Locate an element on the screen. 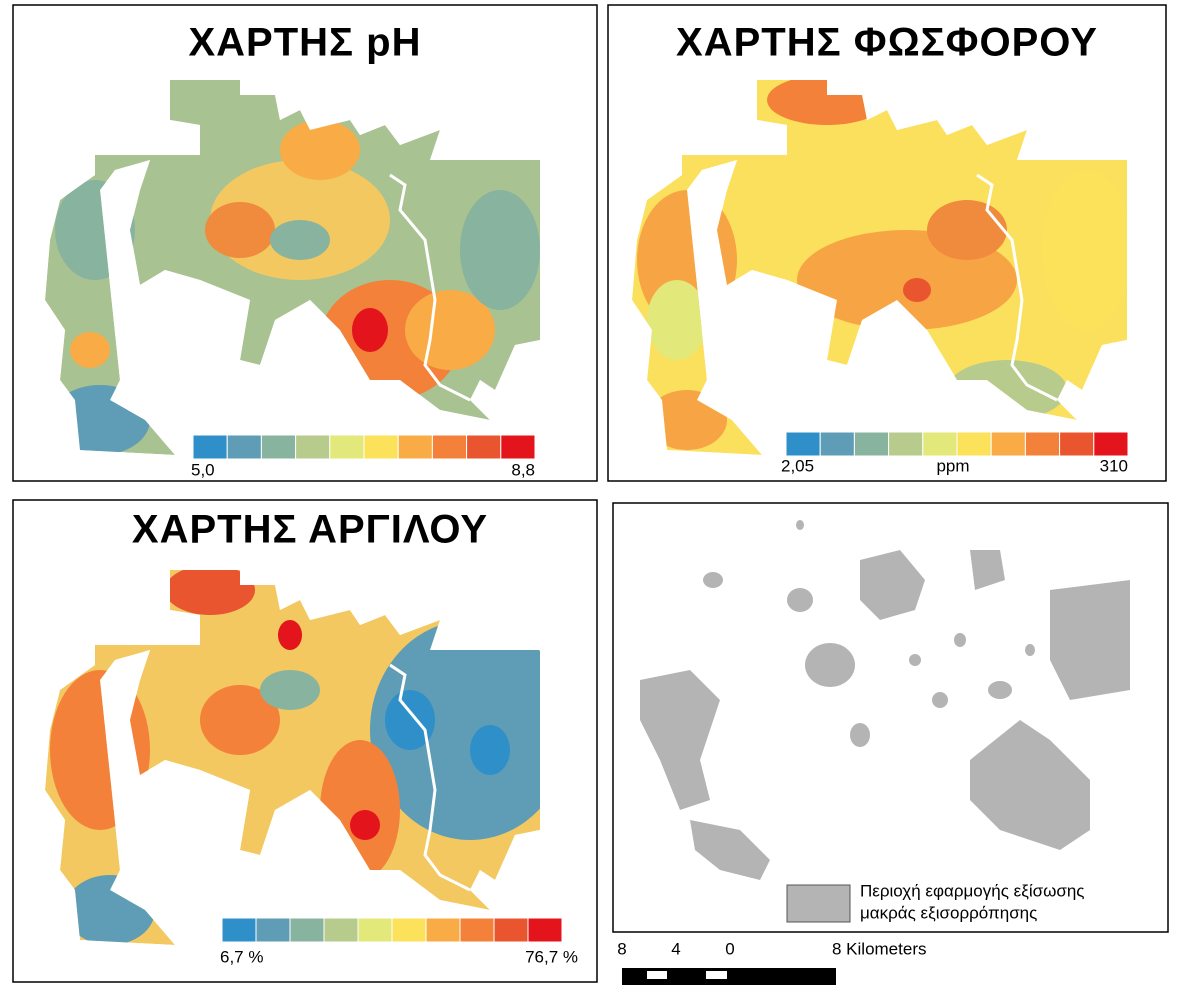  scale-bar is located at coordinates (729, 976).